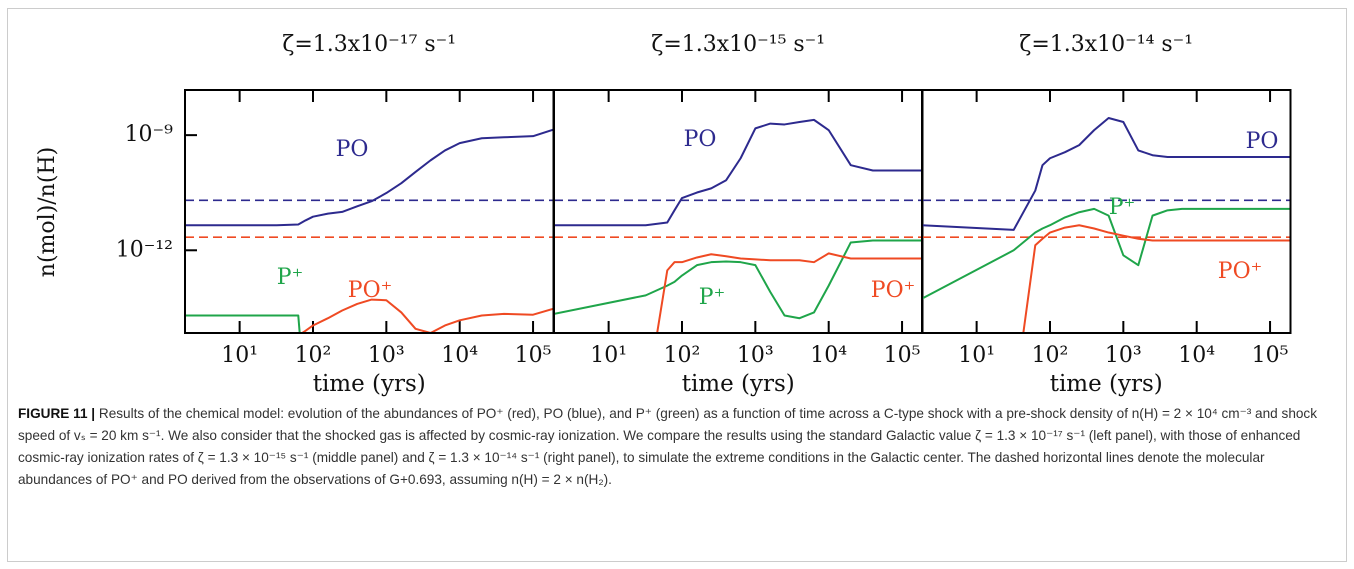 The height and width of the screenshot is (569, 1354). What do you see at coordinates (144, 249) in the screenshot?
I see `y-tick-label: 10⁻¹²` at bounding box center [144, 249].